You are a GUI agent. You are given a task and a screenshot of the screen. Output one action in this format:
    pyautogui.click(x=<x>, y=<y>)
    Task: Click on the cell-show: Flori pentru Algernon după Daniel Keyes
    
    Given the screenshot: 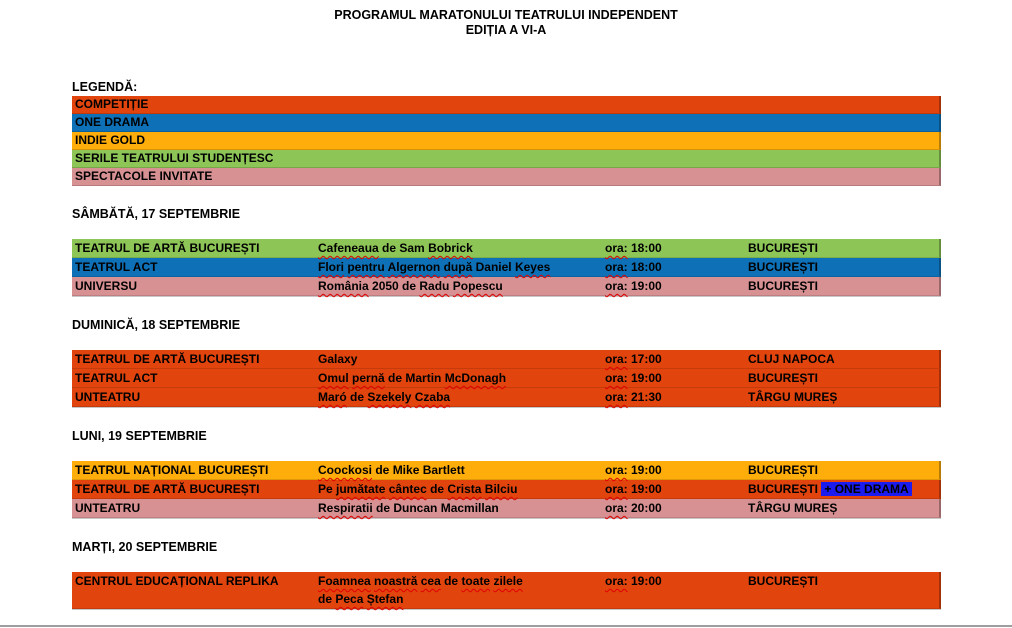 What is the action you would take?
    pyautogui.click(x=434, y=267)
    